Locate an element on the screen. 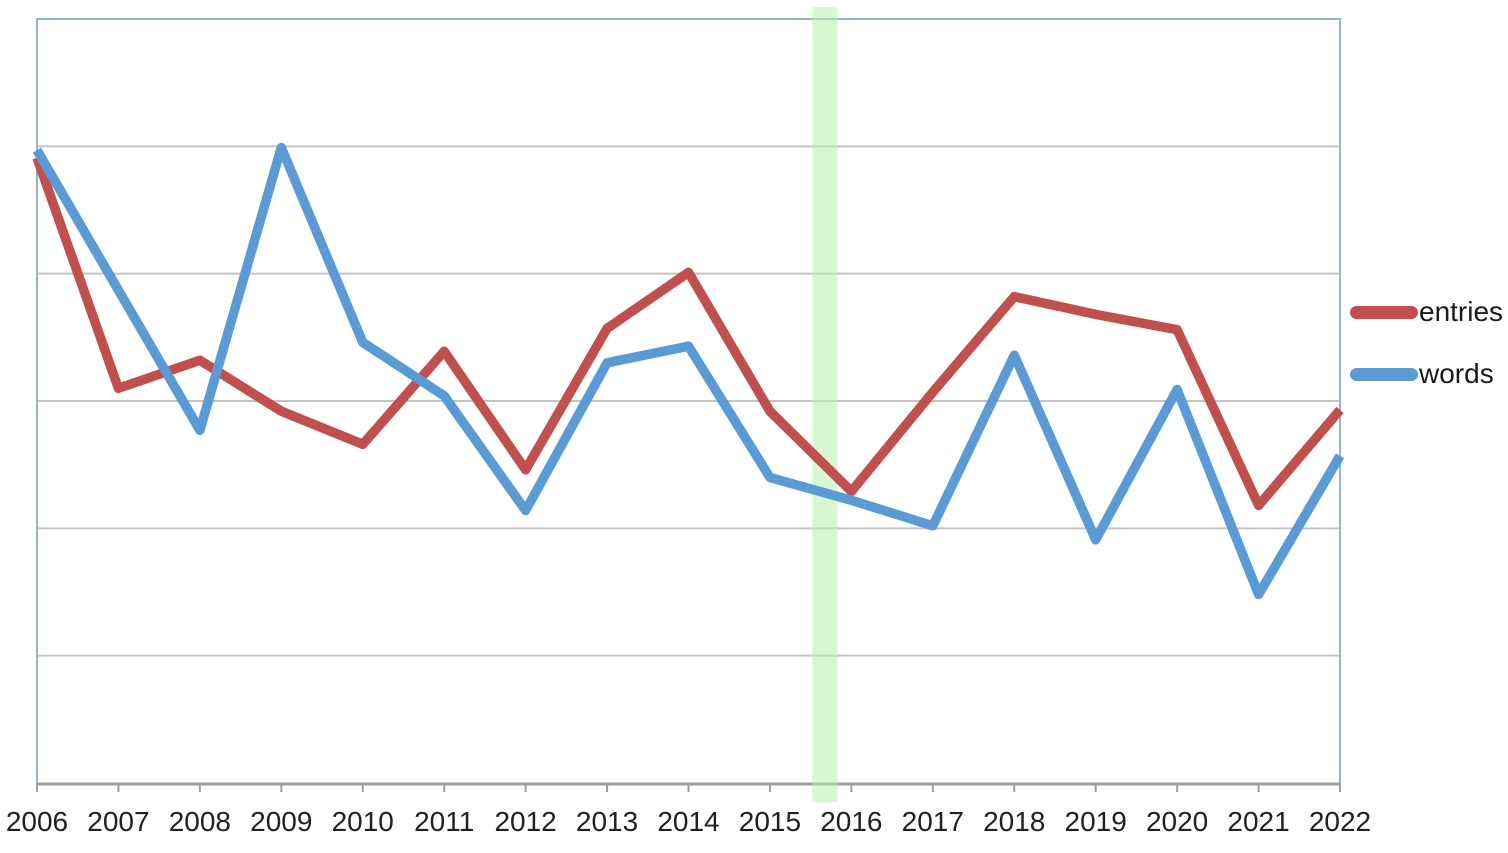 The height and width of the screenshot is (853, 1508). legend: entries words is located at coordinates (1426, 358).